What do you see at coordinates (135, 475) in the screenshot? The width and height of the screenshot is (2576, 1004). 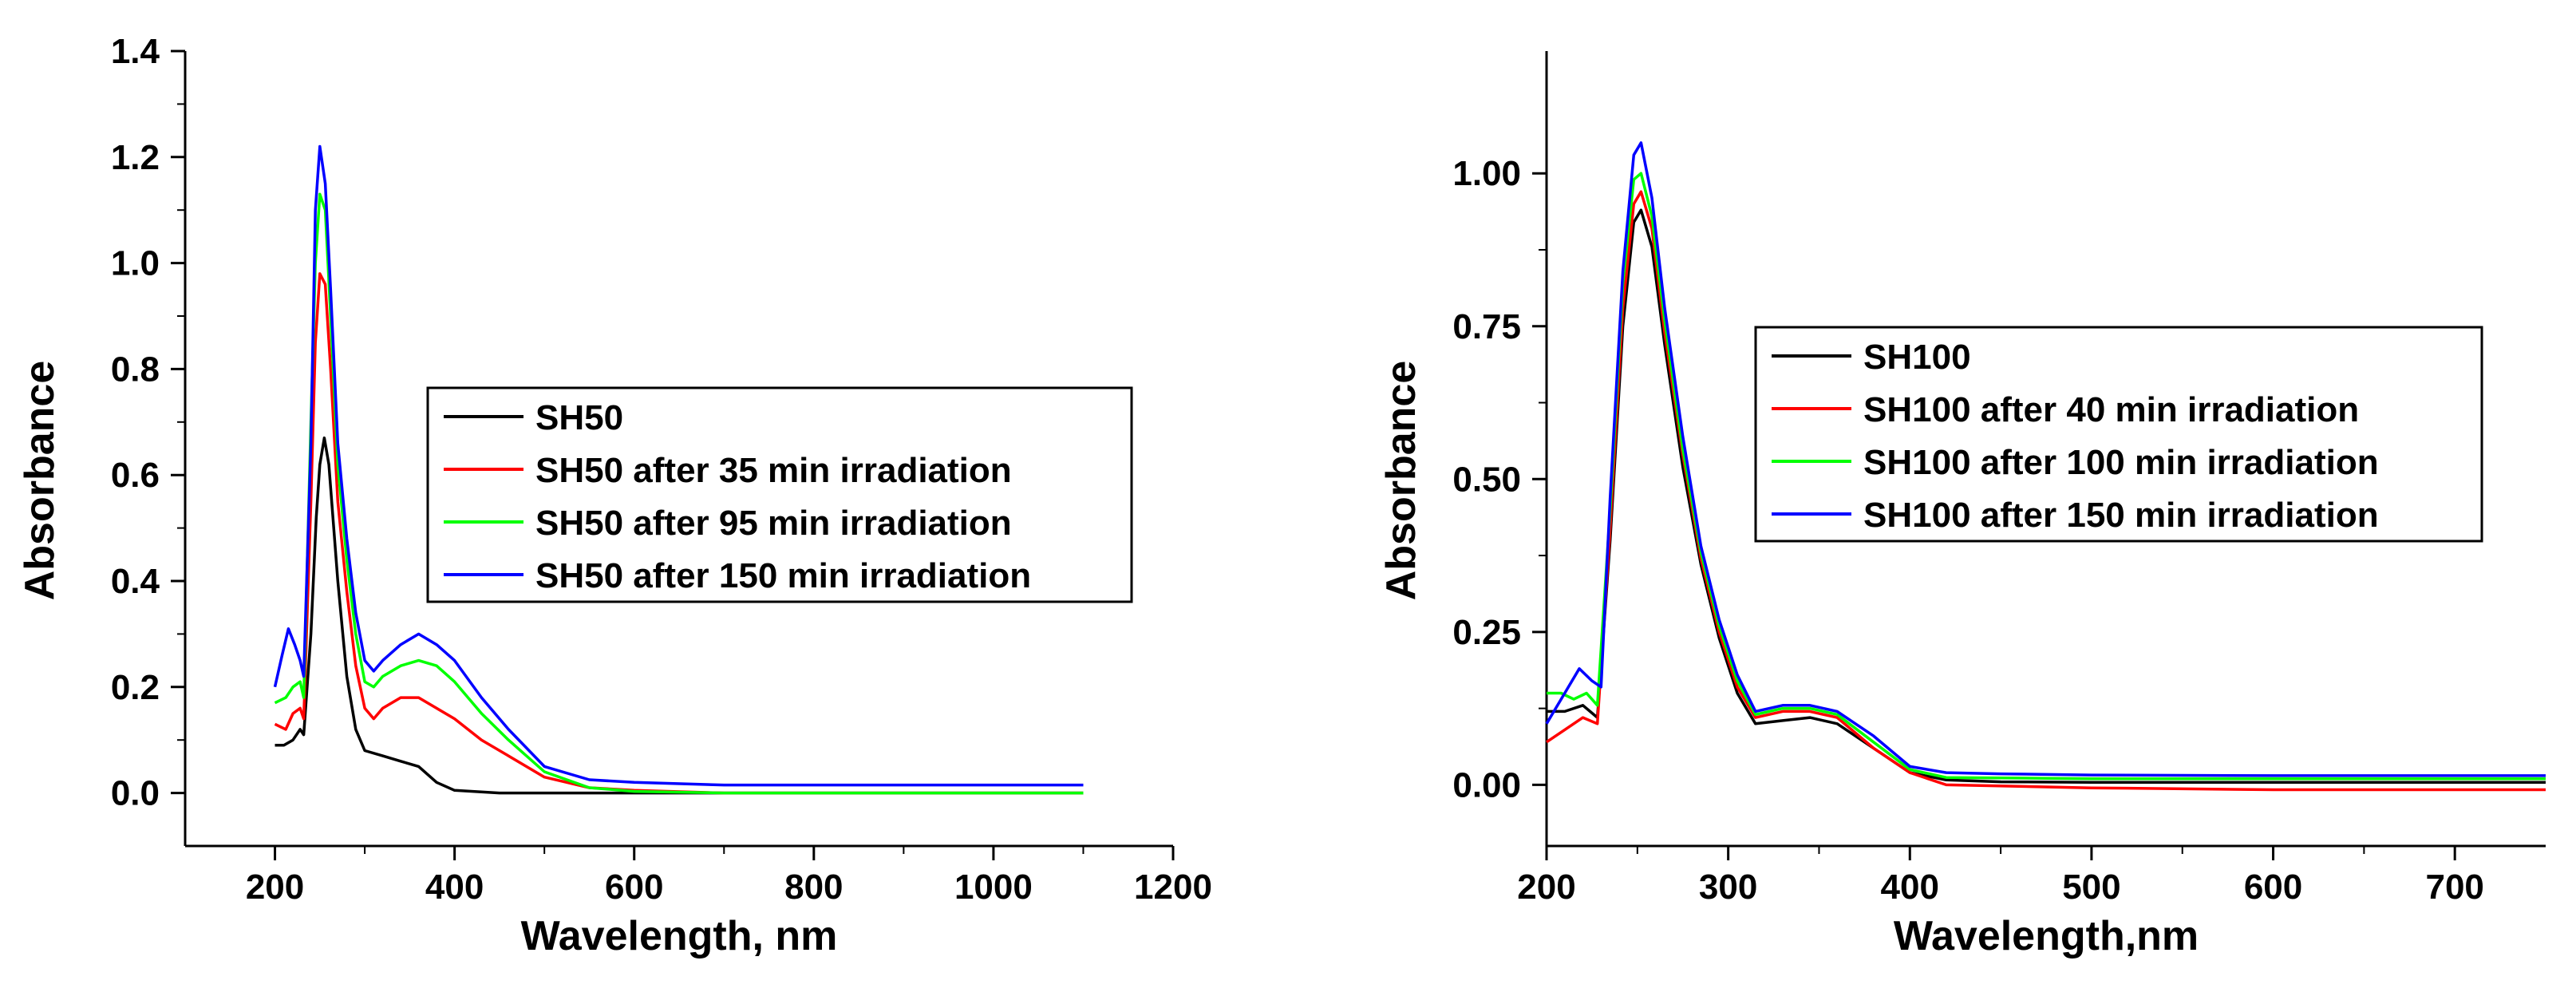 I see `y-tick-label: 0.6` at bounding box center [135, 475].